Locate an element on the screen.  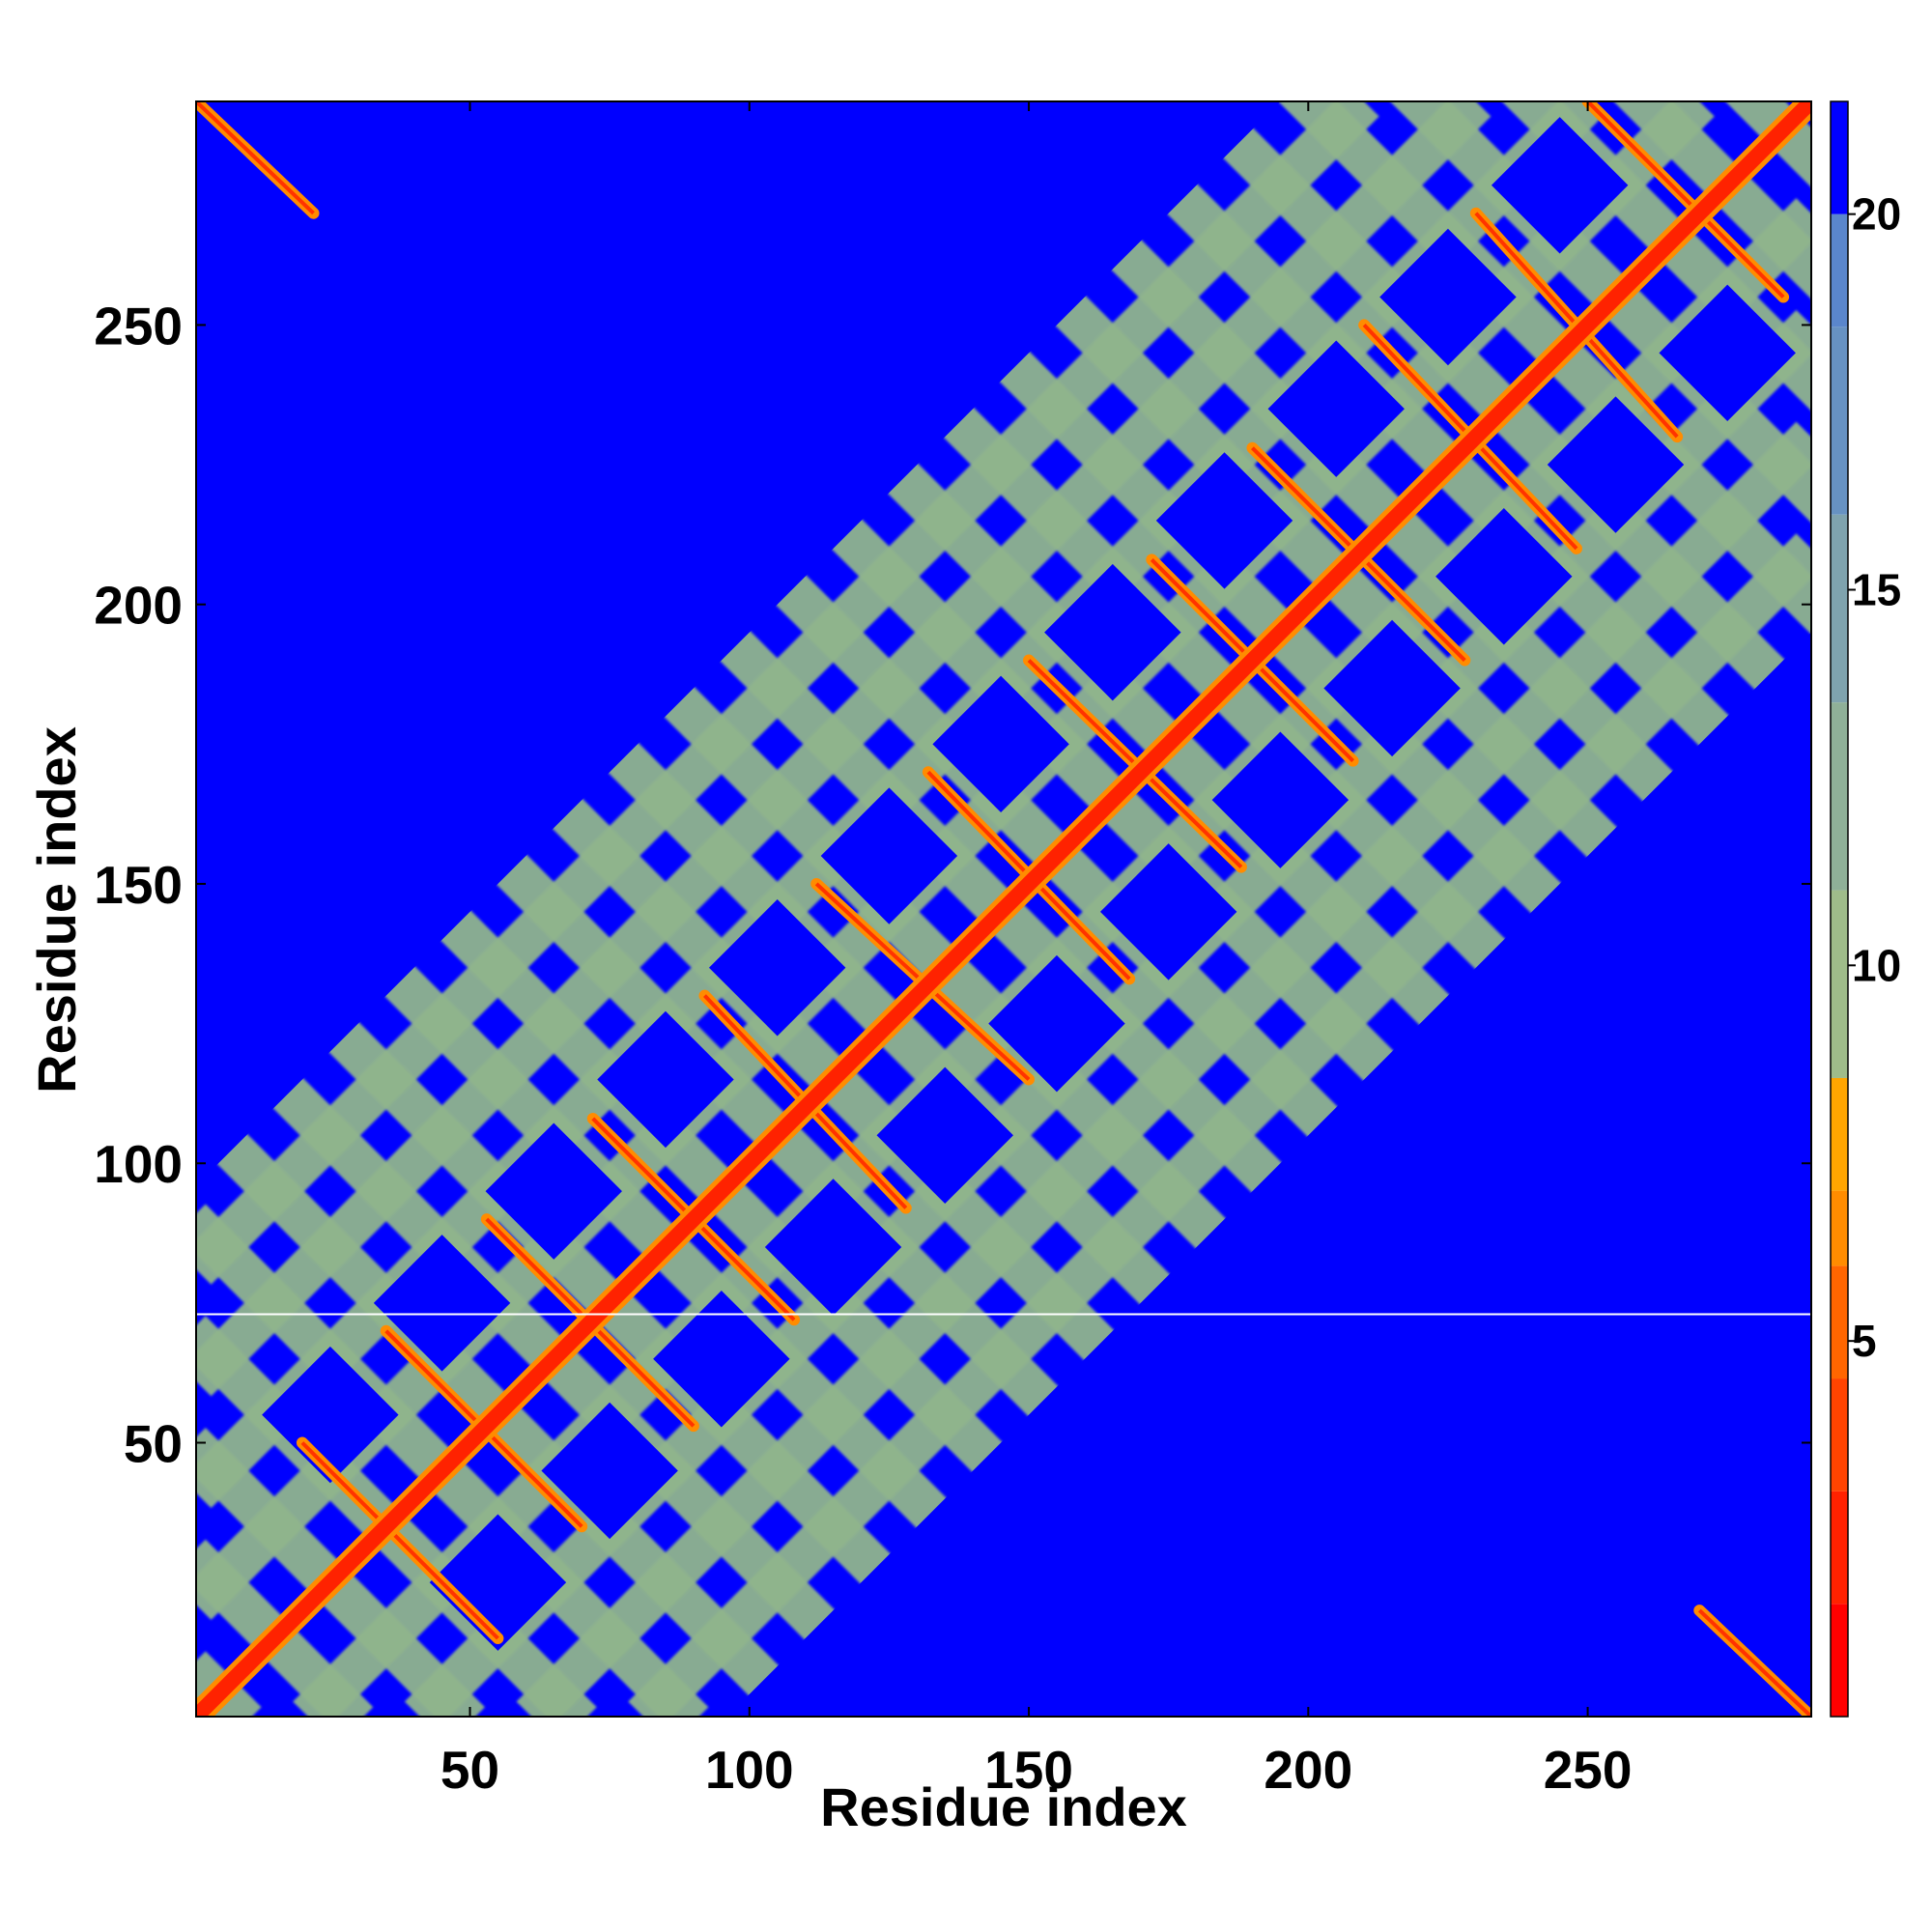
colorbar-tick-label: 10 is located at coordinates (1876, 965).